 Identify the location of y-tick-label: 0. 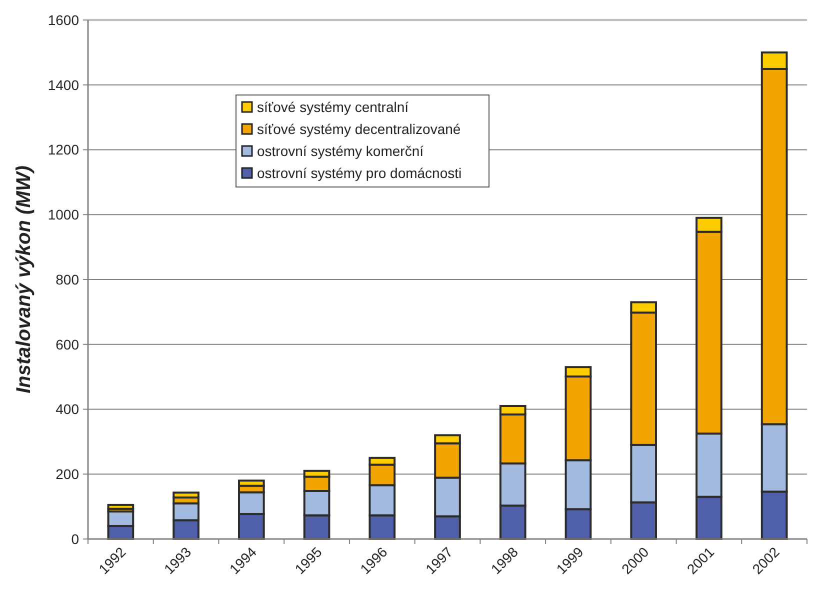
(75, 538).